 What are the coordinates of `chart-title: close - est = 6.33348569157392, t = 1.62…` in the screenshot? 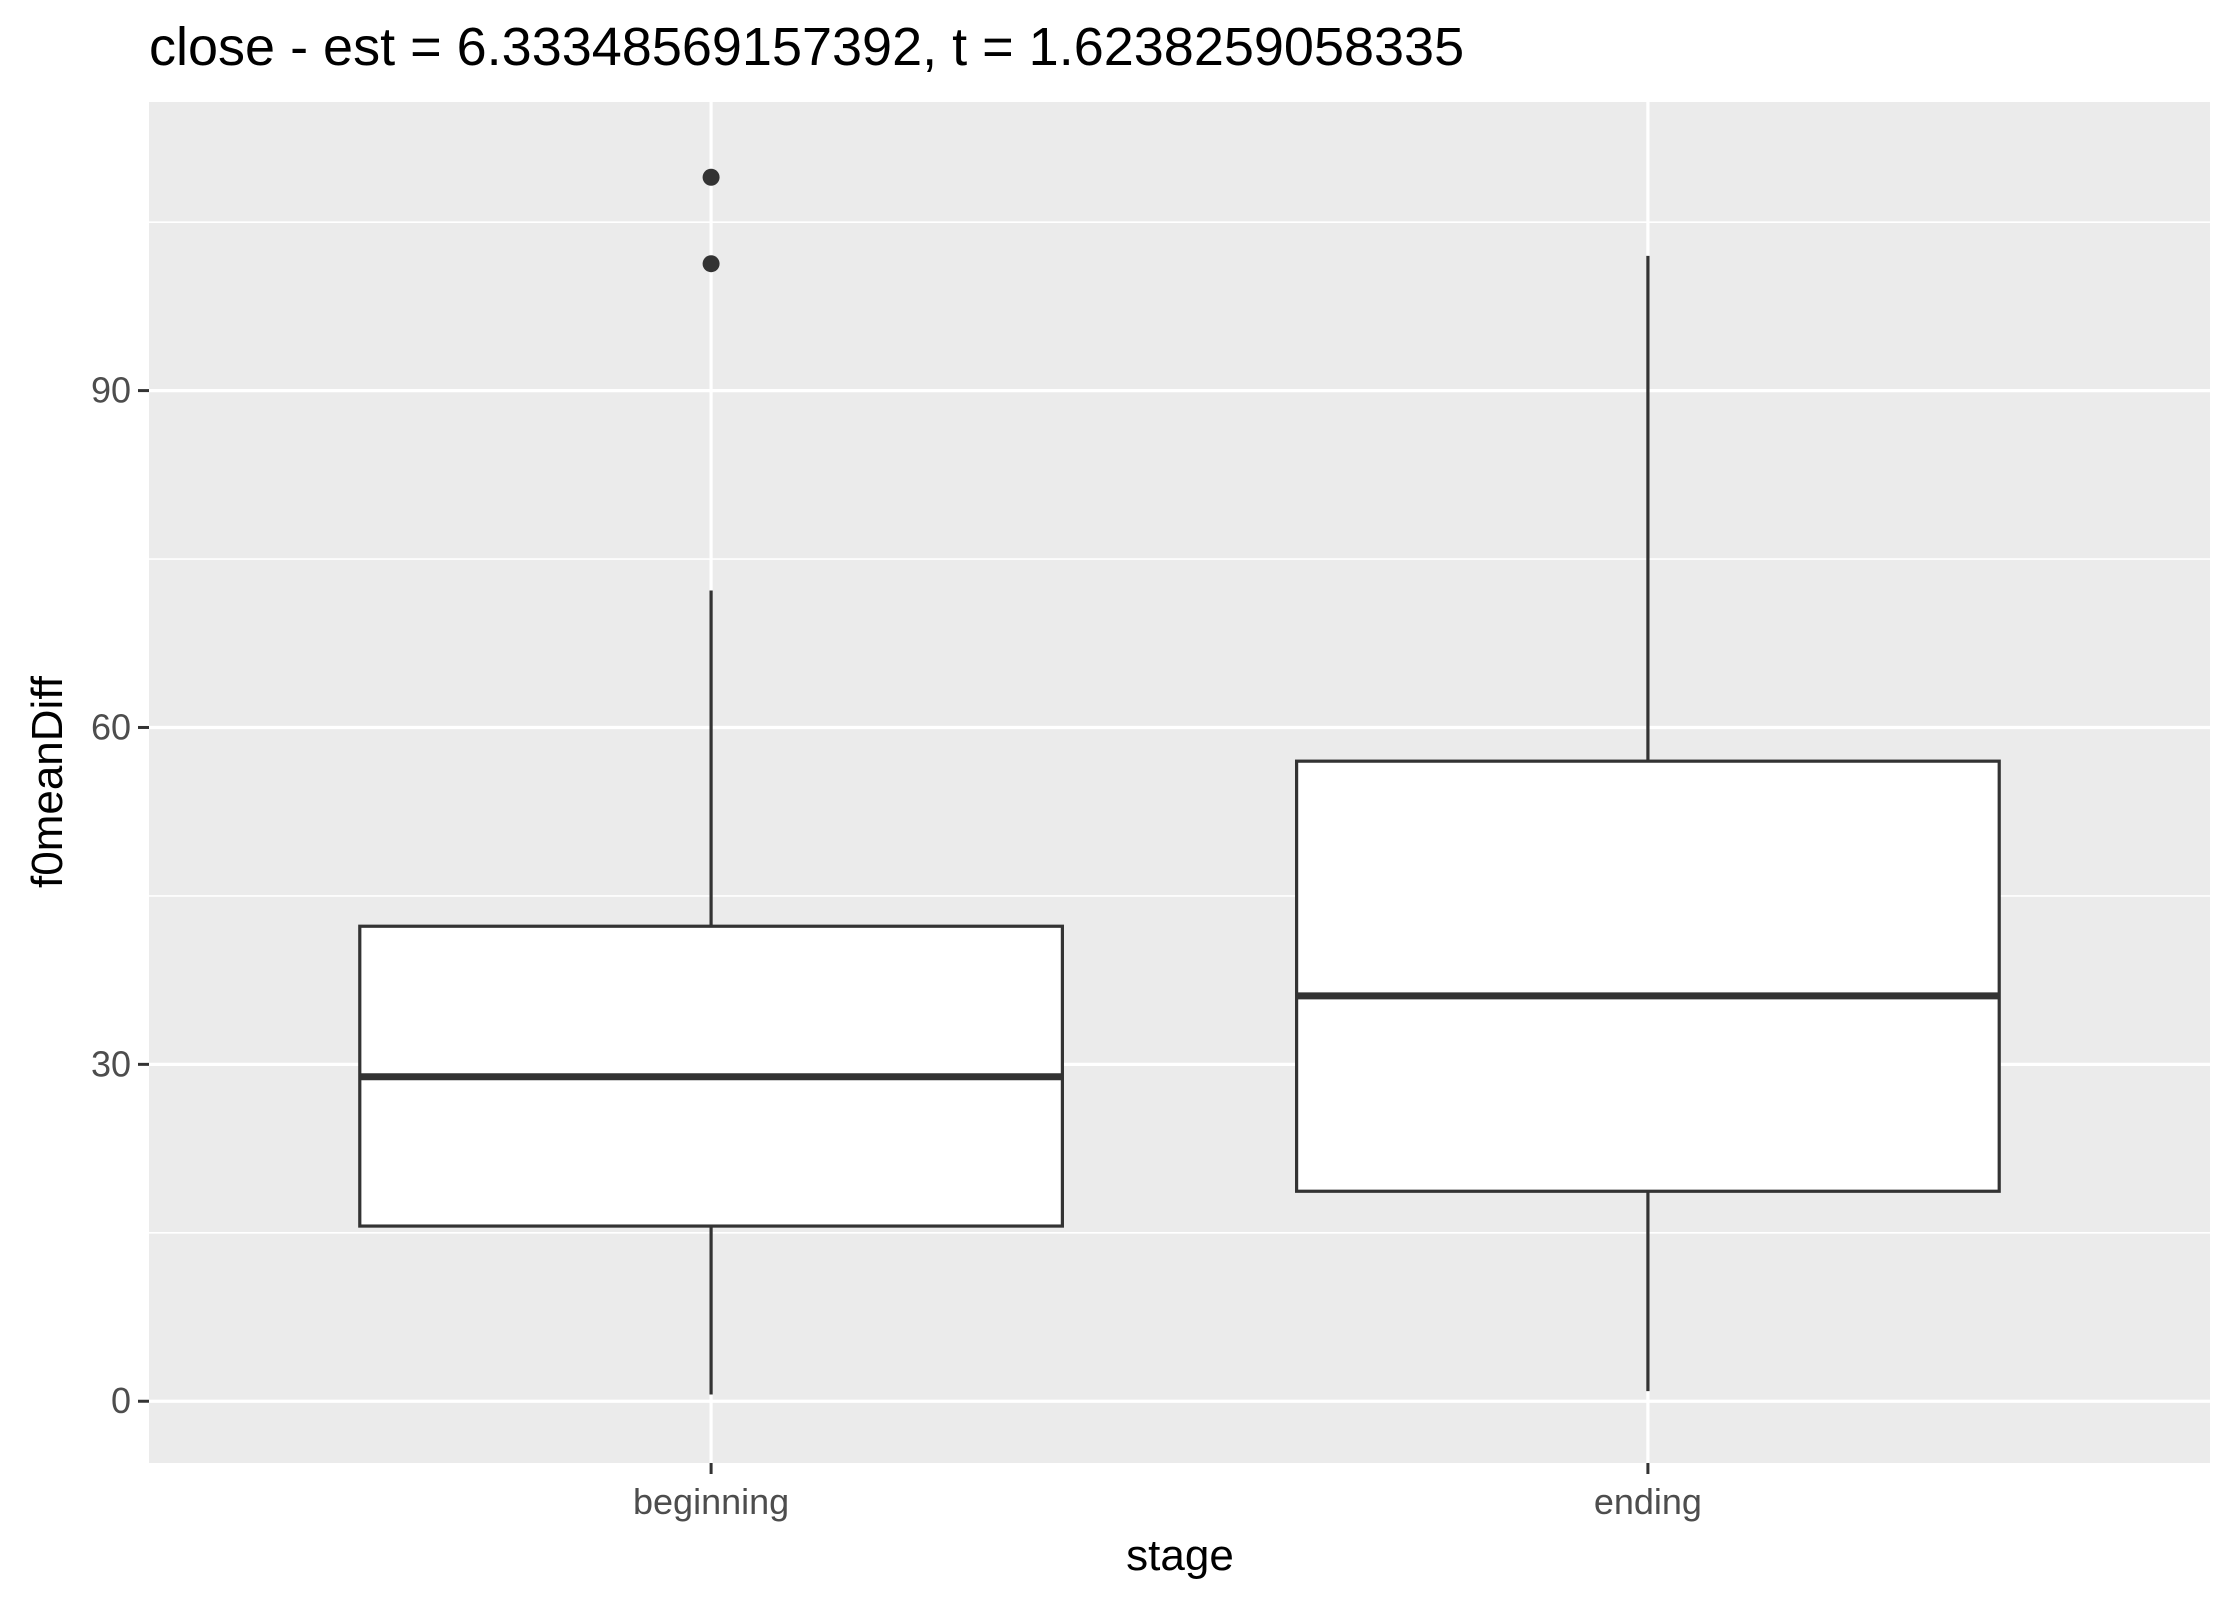 It's located at (806, 47).